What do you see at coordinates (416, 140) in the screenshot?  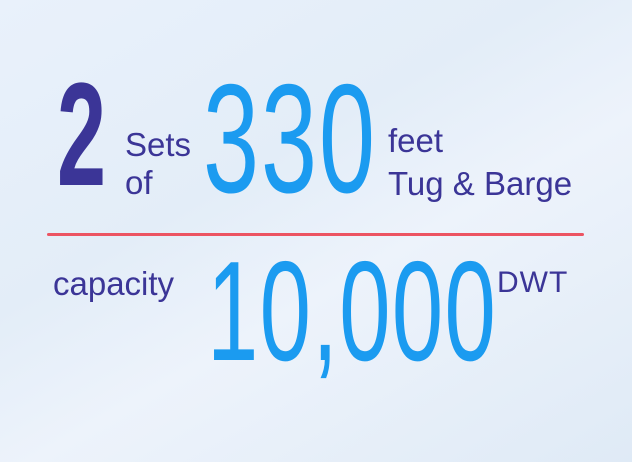 I see `vessel-length-unit: feet` at bounding box center [416, 140].